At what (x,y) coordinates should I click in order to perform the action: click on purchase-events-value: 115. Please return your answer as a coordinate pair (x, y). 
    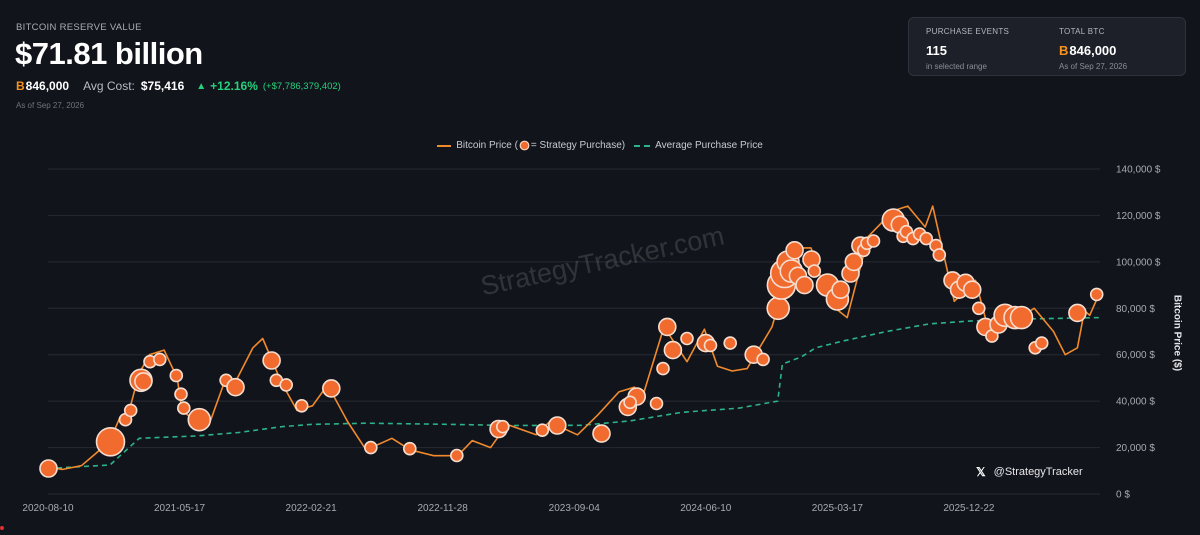
    Looking at the image, I should click on (936, 50).